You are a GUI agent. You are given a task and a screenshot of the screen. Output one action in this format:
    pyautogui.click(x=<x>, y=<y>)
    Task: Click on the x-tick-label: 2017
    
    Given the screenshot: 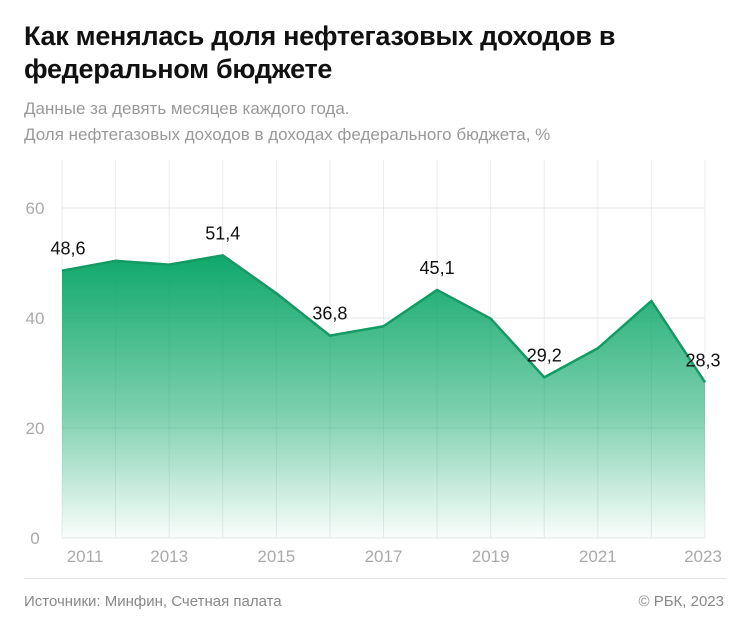 What is the action you would take?
    pyautogui.click(x=384, y=556)
    